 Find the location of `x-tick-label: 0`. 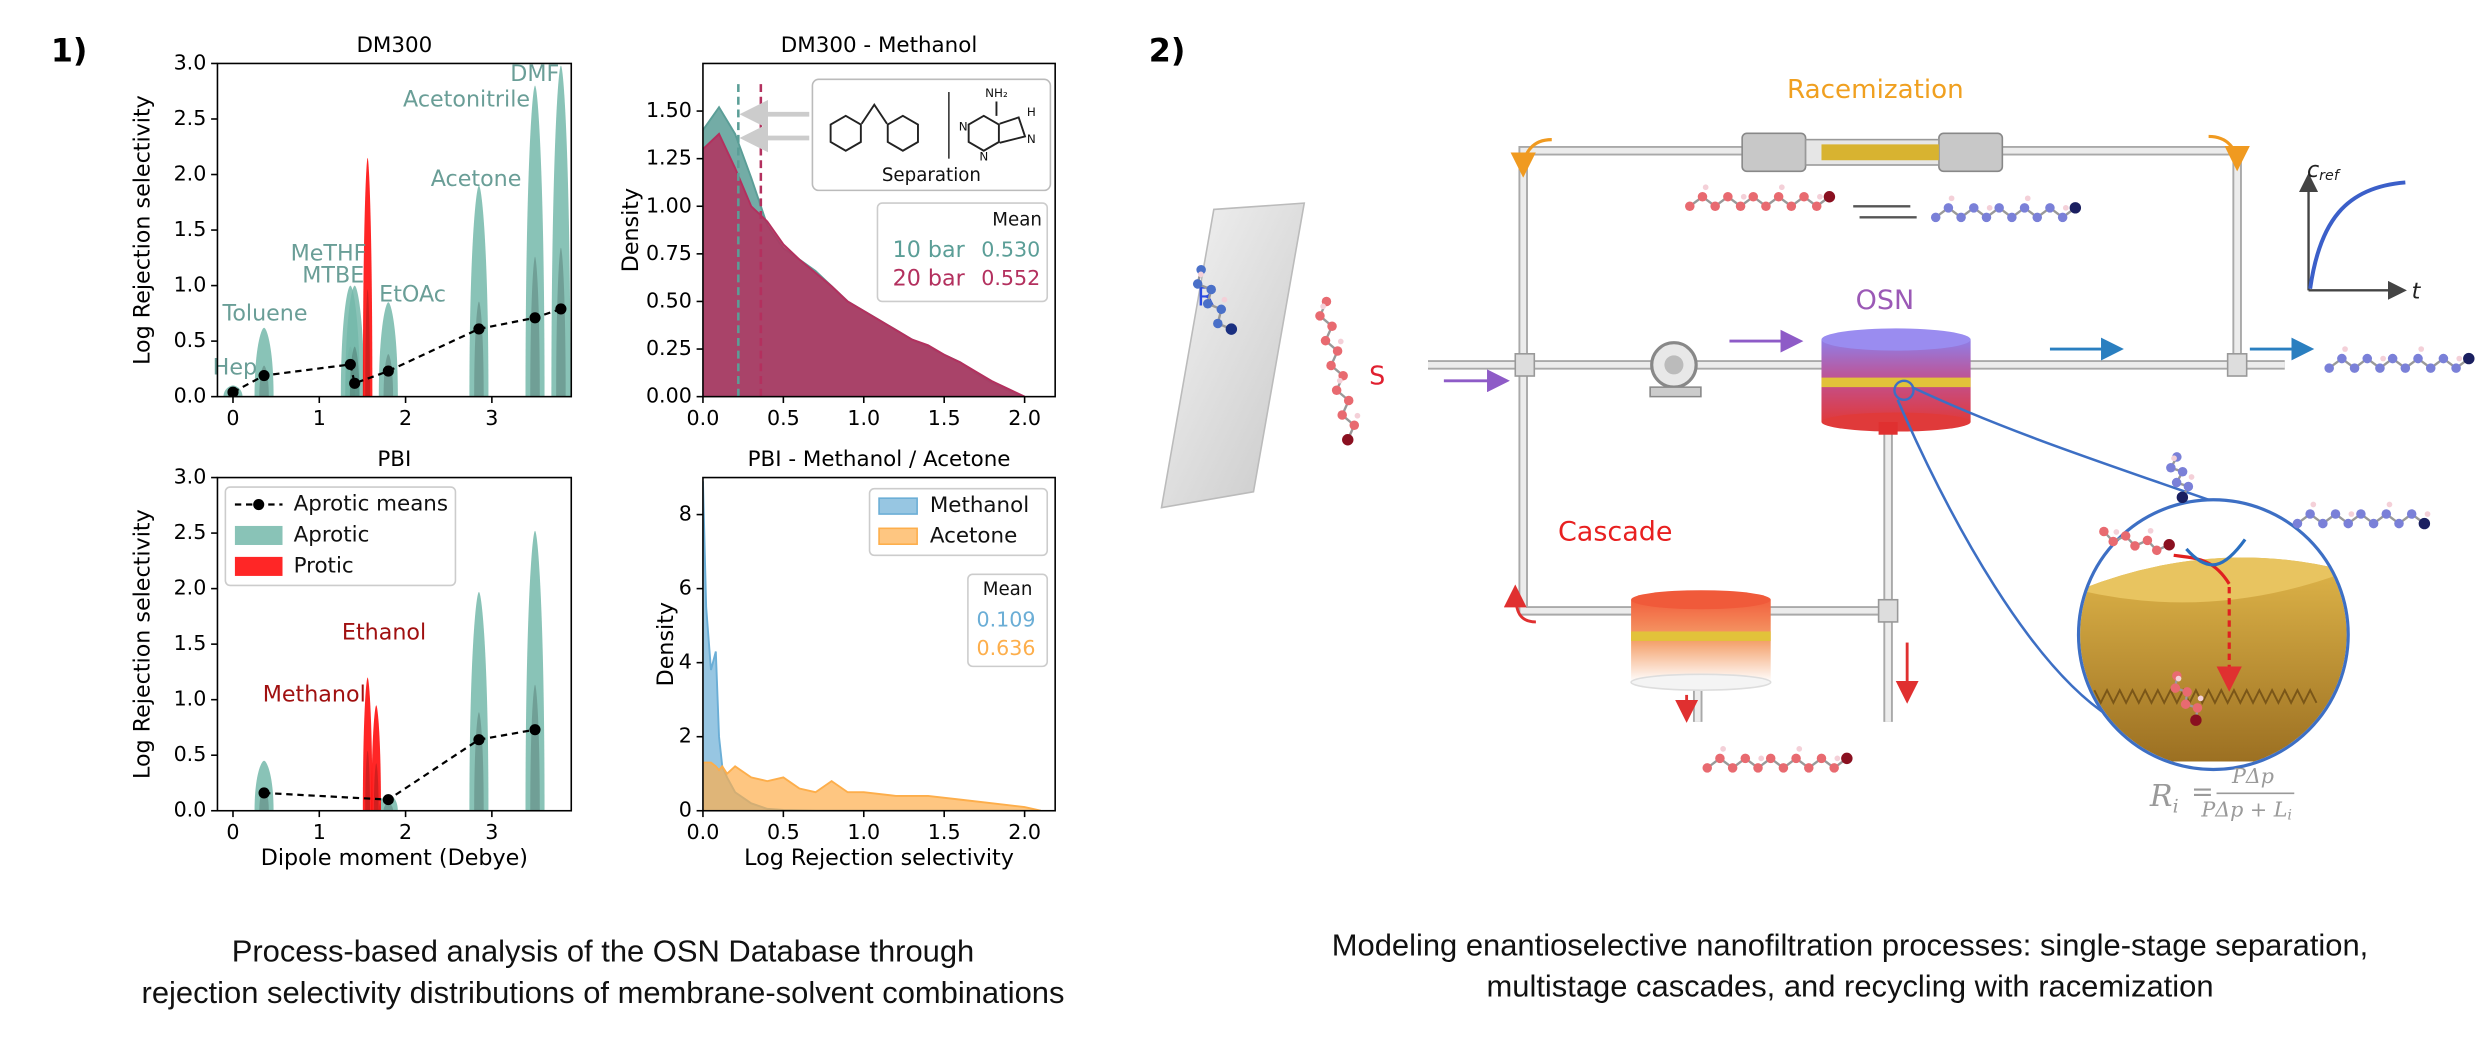

x-tick-label: 0 is located at coordinates (232, 832).